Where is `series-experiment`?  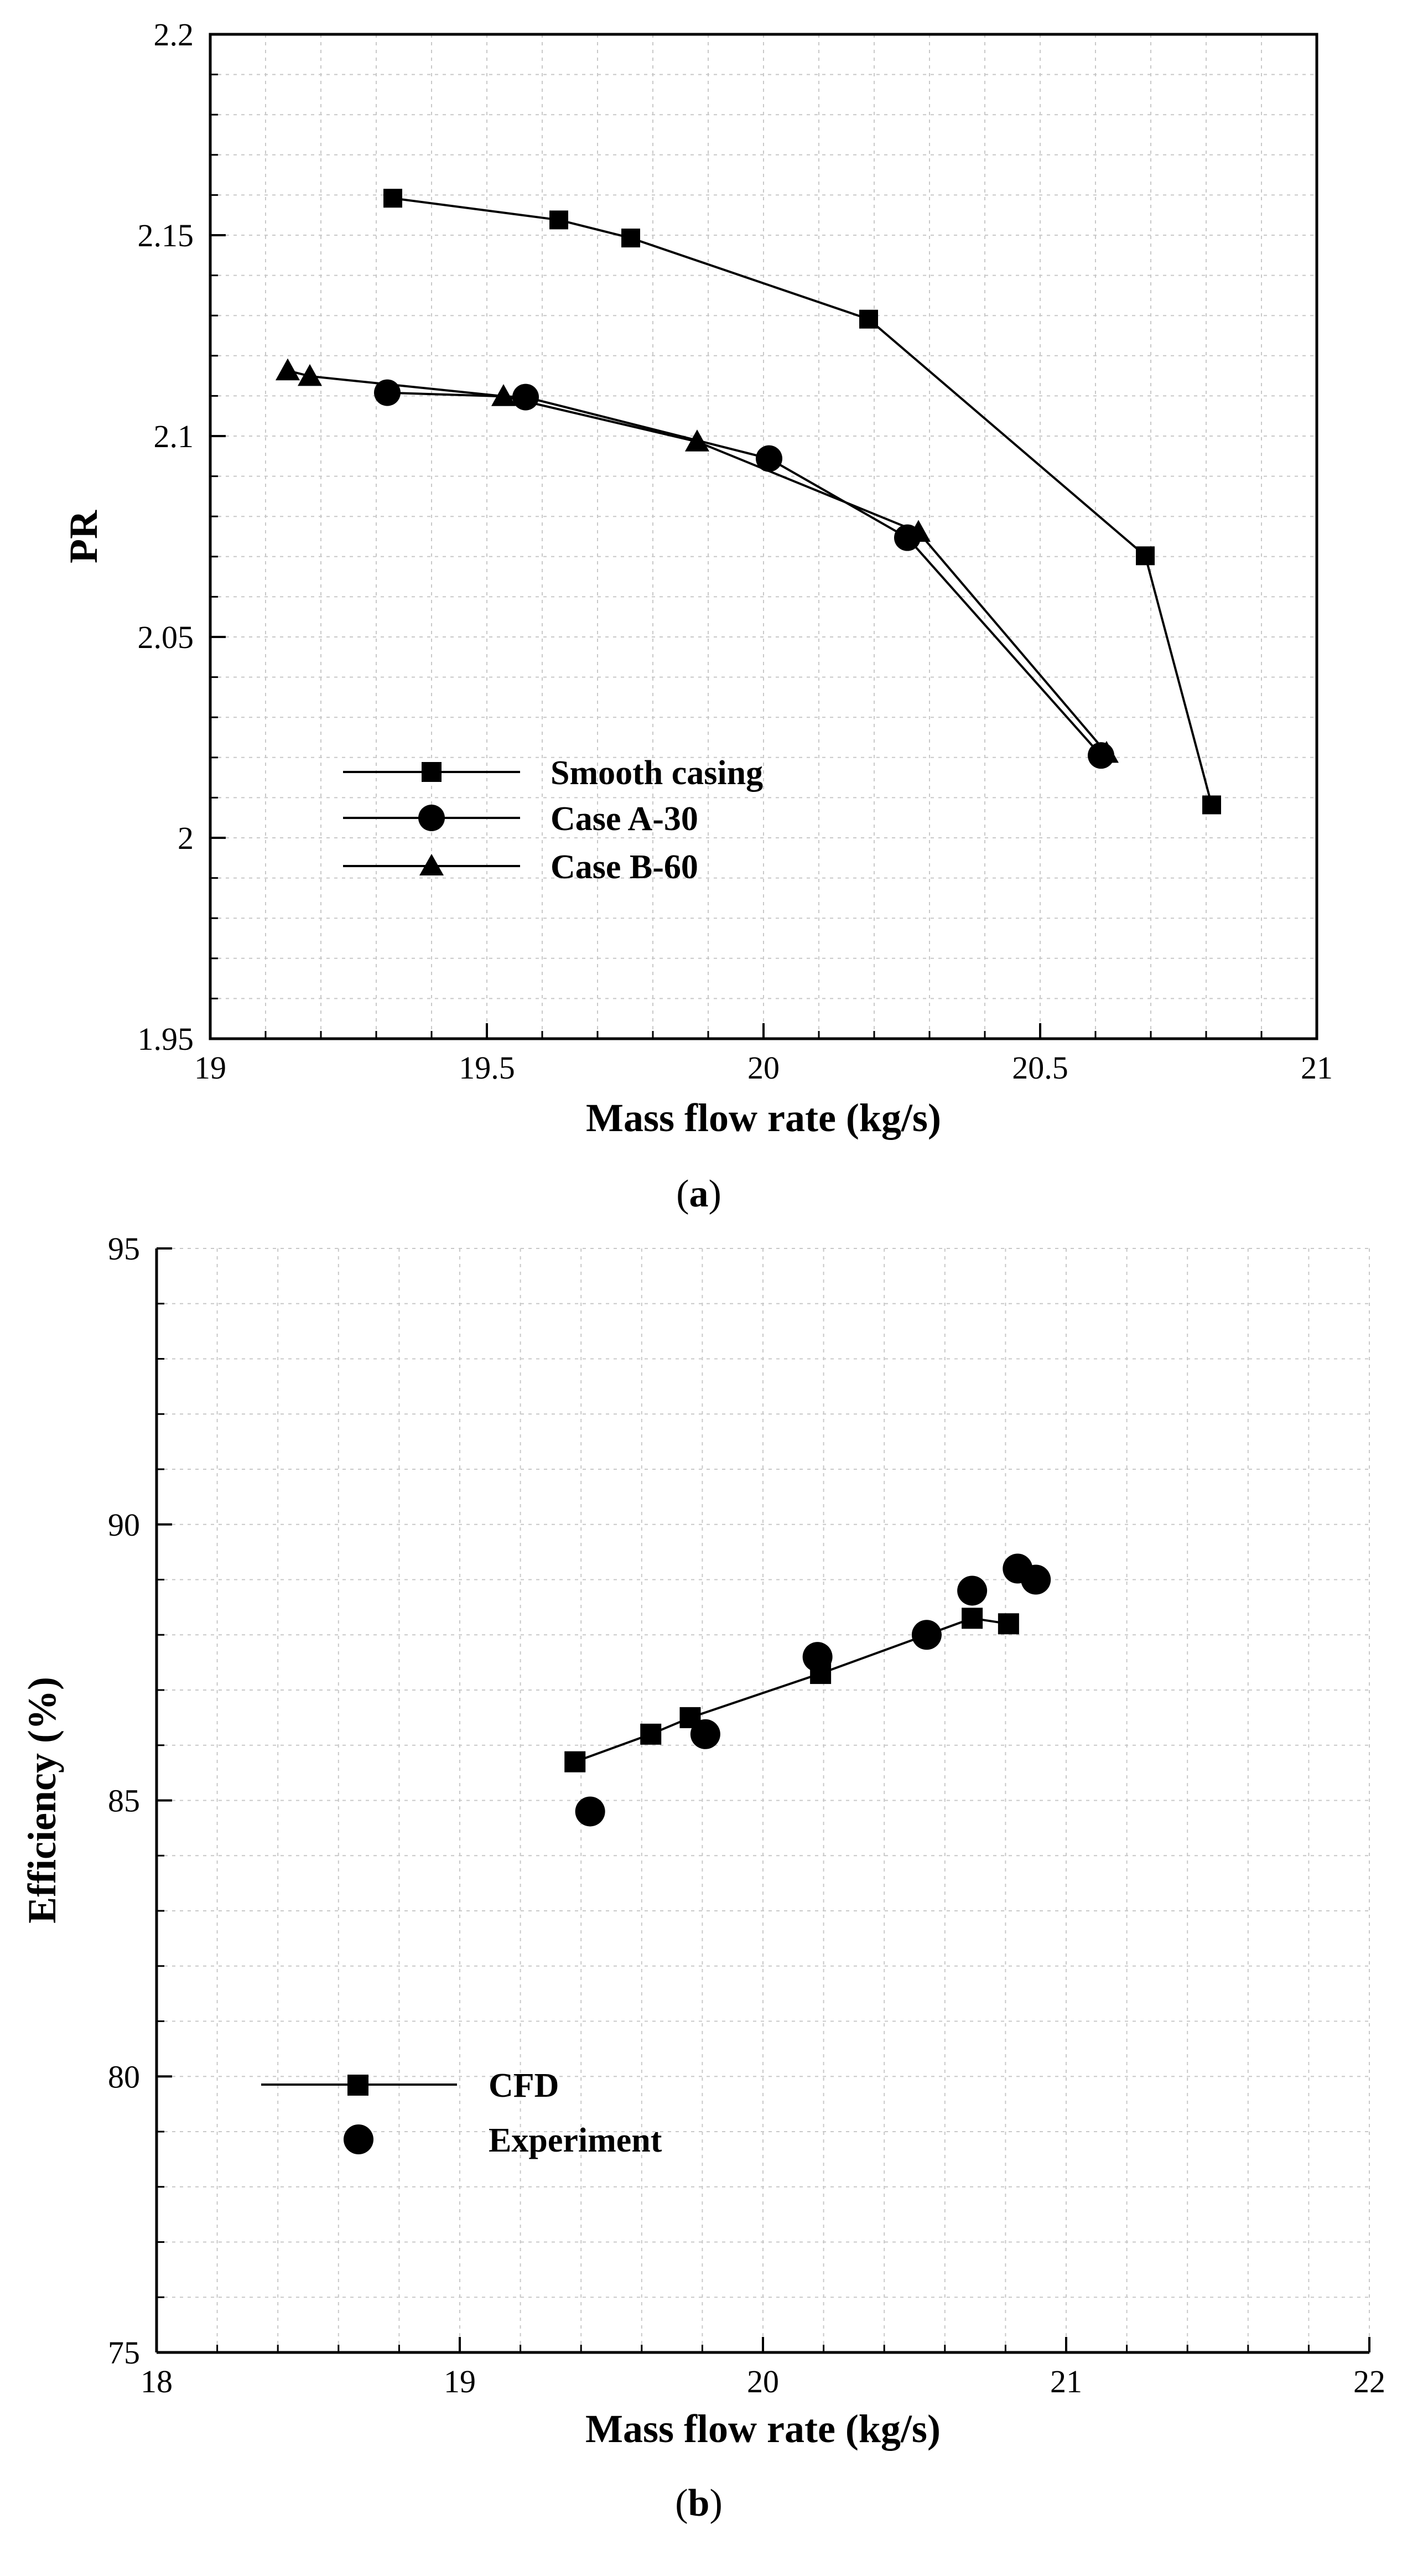 series-experiment is located at coordinates (813, 1690).